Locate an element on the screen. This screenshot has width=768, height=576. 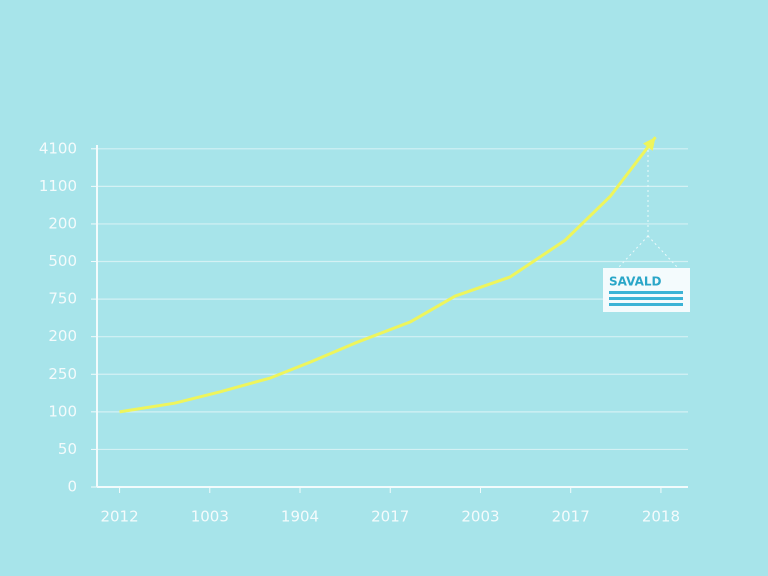
y-tick-label: 100 is located at coordinates (62, 411).